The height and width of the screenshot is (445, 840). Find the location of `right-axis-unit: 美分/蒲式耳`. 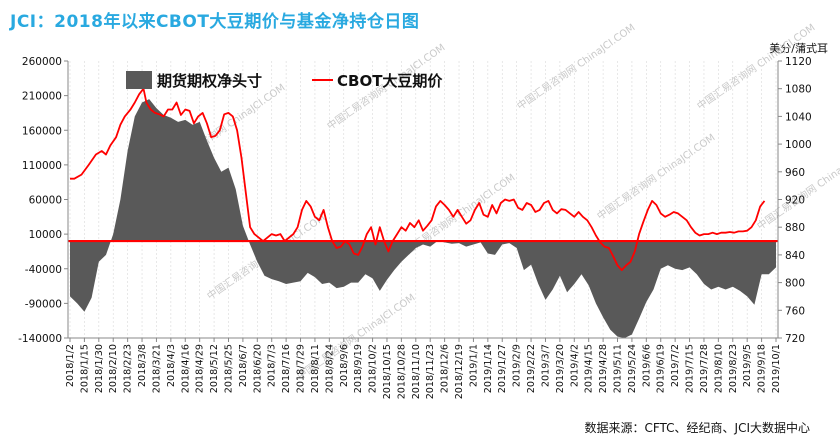

right-axis-unit: 美分/蒲式耳 is located at coordinates (798, 48).